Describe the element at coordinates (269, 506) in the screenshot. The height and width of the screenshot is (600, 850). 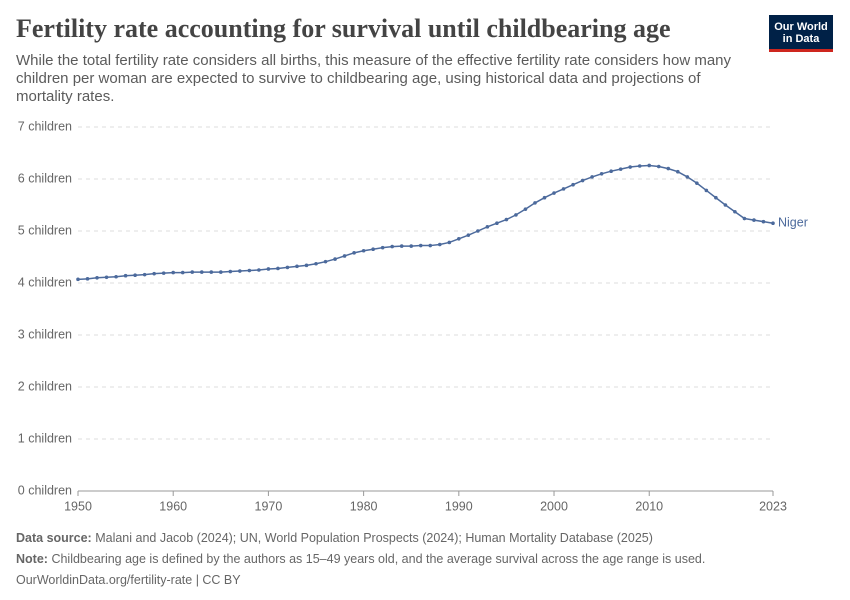
I see `x-tick-label: 1970` at that location.